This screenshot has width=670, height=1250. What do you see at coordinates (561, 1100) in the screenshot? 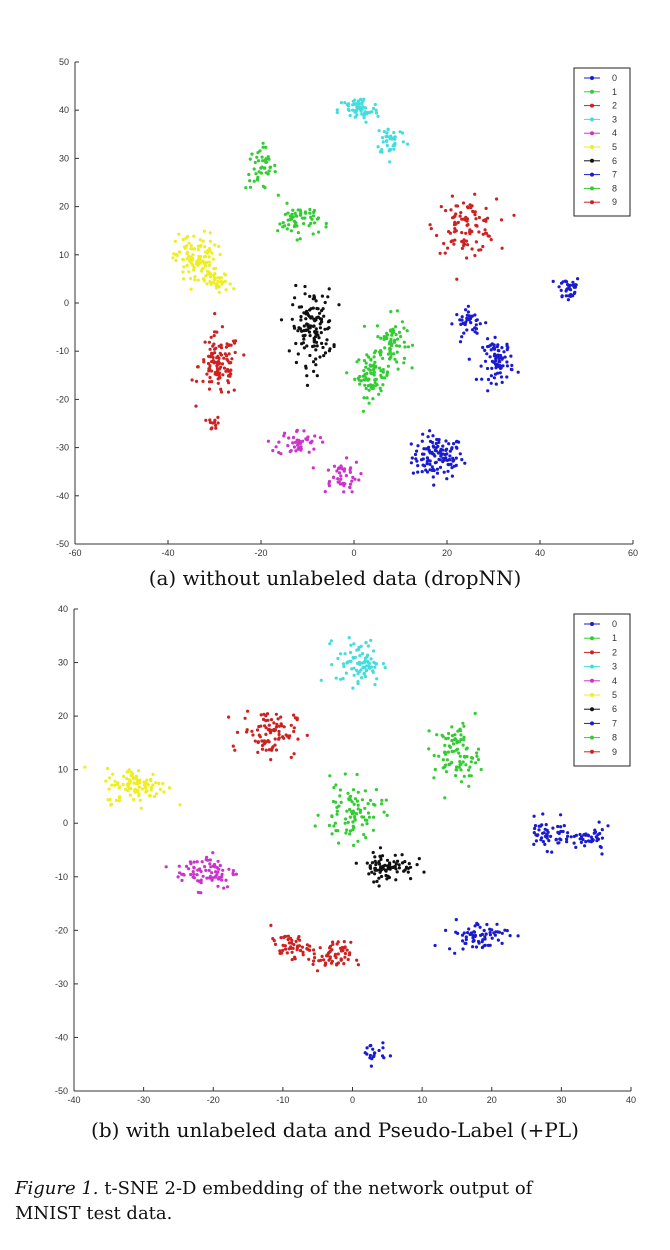
I see `x-tick-label: 30` at bounding box center [561, 1100].